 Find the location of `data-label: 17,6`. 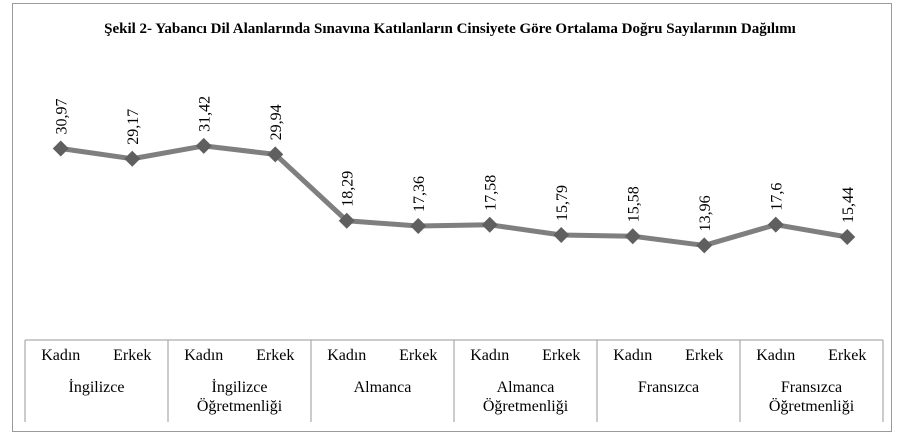

data-label: 17,6 is located at coordinates (777, 197).